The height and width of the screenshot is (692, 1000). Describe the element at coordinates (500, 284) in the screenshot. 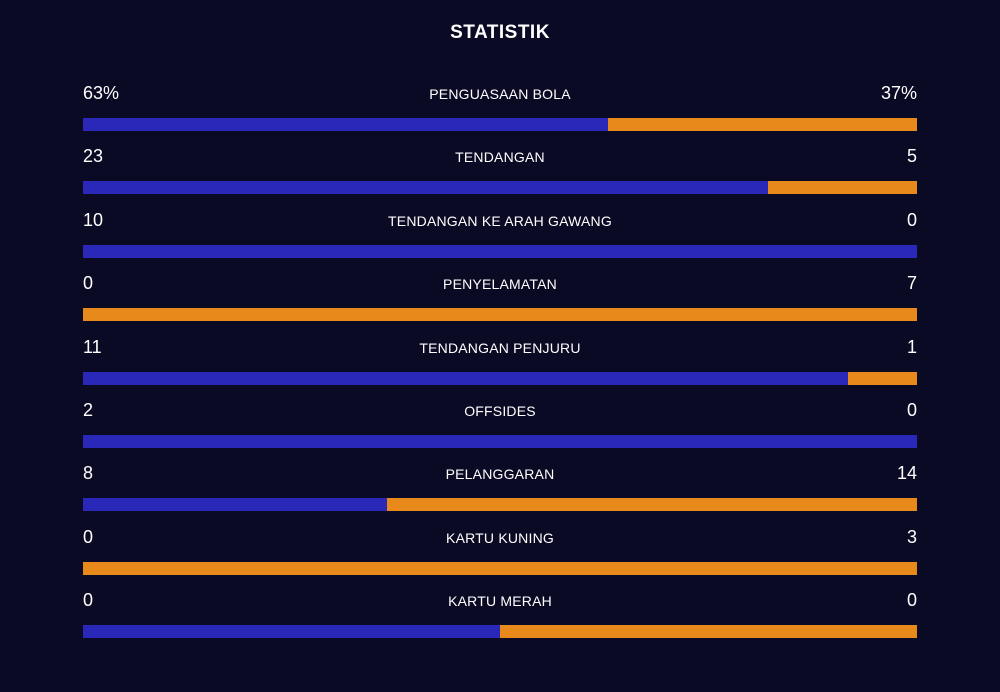

I see `stat-label: PENYELAMATAN` at that location.